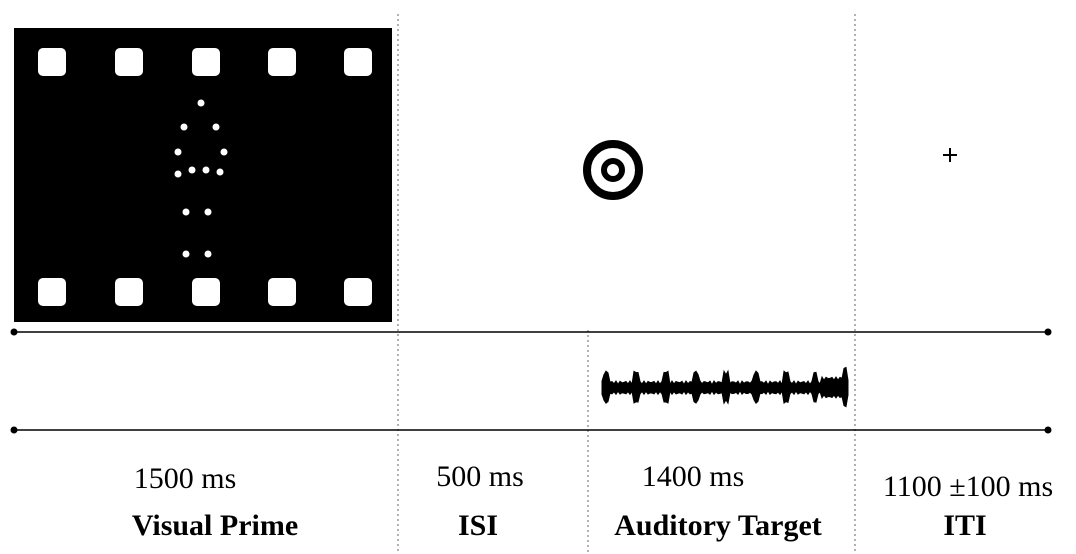 The height and width of the screenshot is (554, 1076). What do you see at coordinates (478, 525) in the screenshot?
I see `phase-label: ISI` at bounding box center [478, 525].